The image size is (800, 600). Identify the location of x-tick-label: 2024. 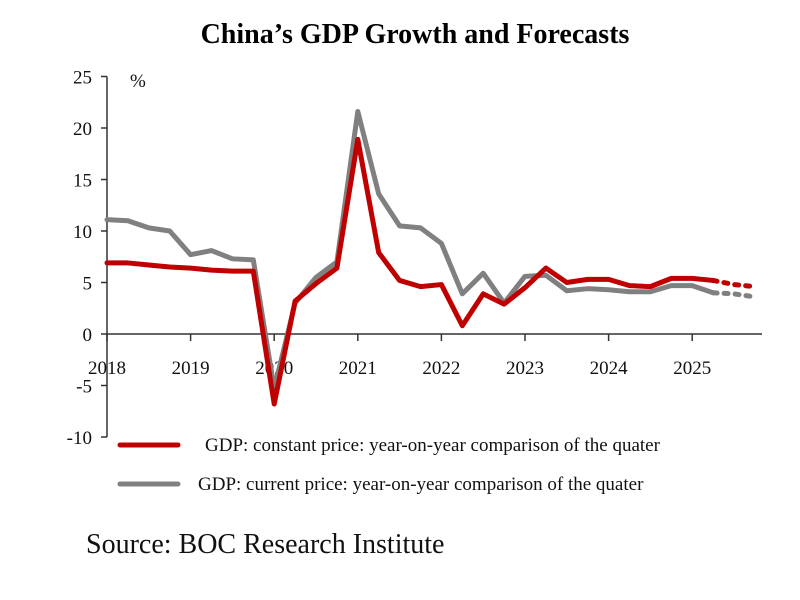
(609, 368).